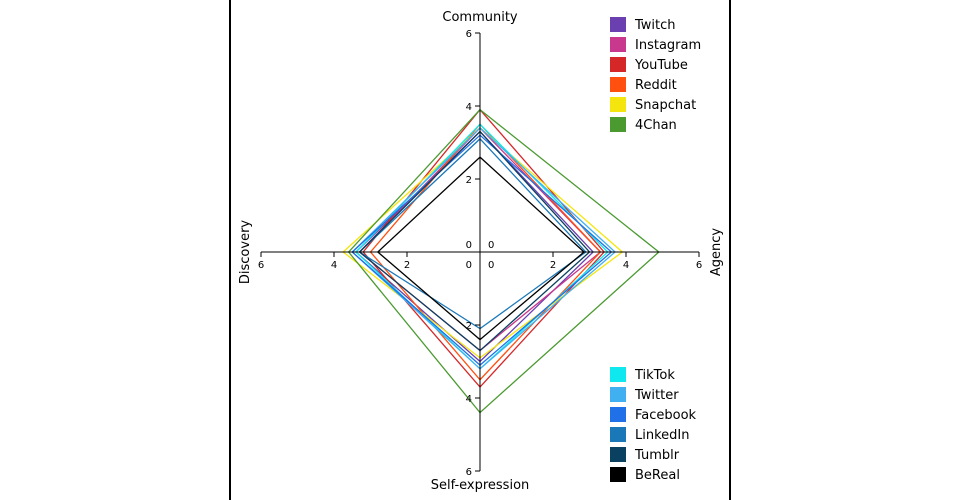 The height and width of the screenshot is (500, 960). Describe the element at coordinates (699, 265) in the screenshot. I see `tick-label-agency: 6` at that location.